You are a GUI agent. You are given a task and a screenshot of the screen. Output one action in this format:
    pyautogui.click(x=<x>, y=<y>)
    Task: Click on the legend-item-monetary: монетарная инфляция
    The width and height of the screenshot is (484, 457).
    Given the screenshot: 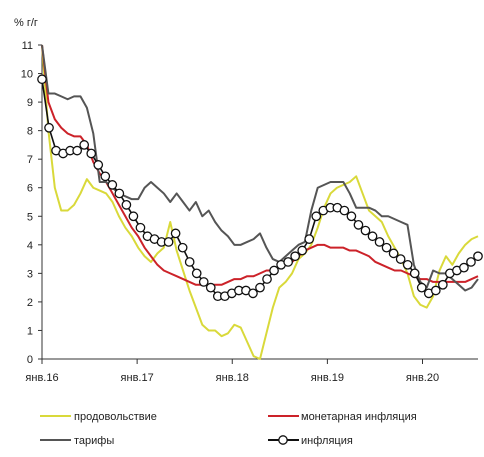 What is the action you would take?
    pyautogui.click(x=342, y=417)
    